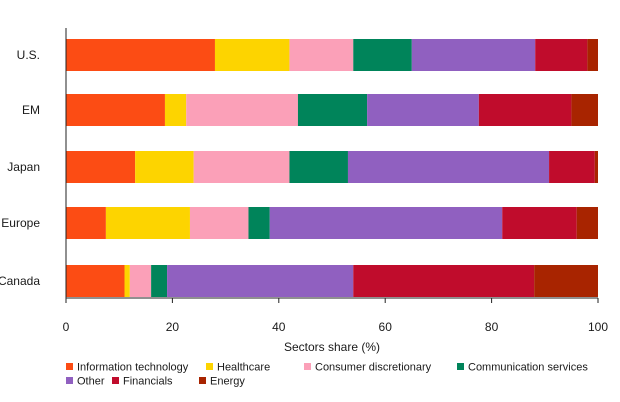 The width and height of the screenshot is (620, 402). What do you see at coordinates (159, 281) in the screenshot?
I see `bar-canada-communication-services` at bounding box center [159, 281].